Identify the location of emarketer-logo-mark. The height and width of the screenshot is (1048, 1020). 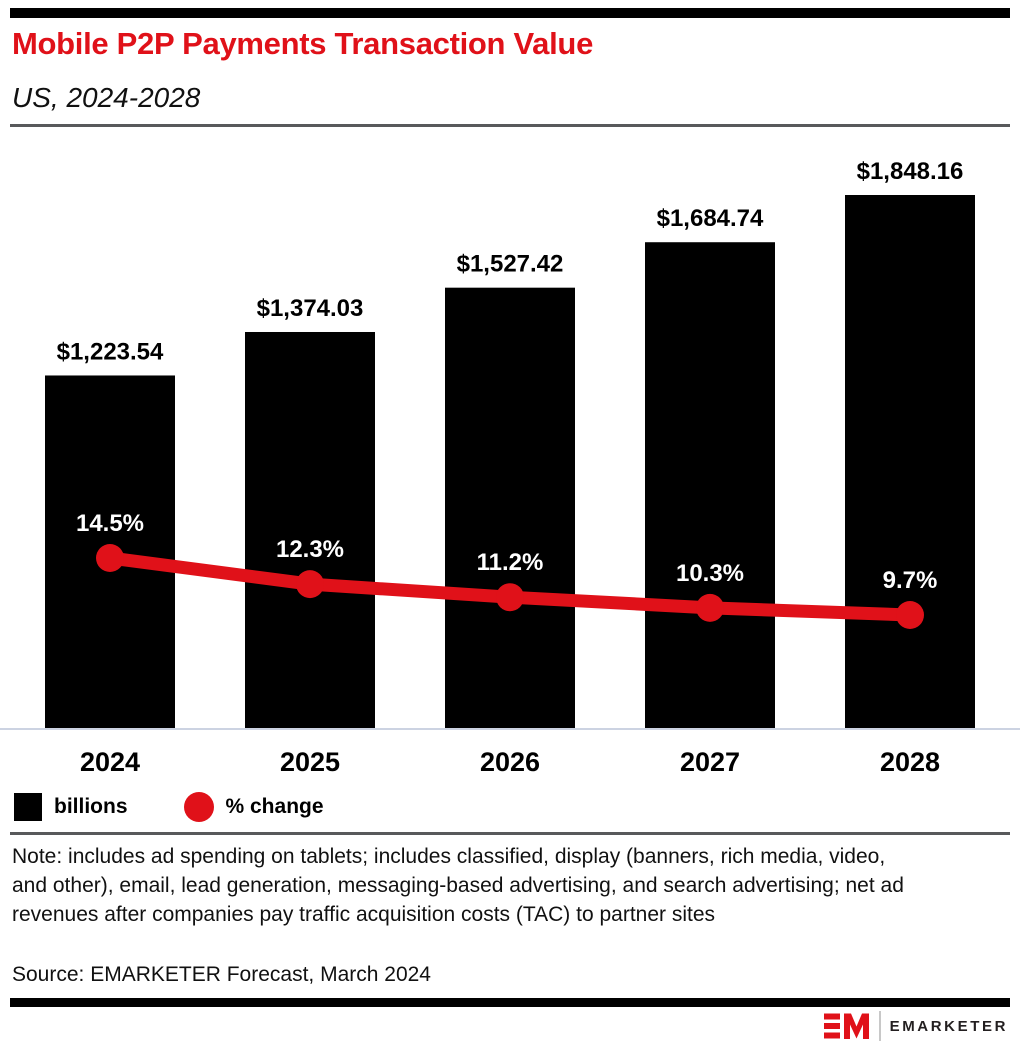
(846, 1026).